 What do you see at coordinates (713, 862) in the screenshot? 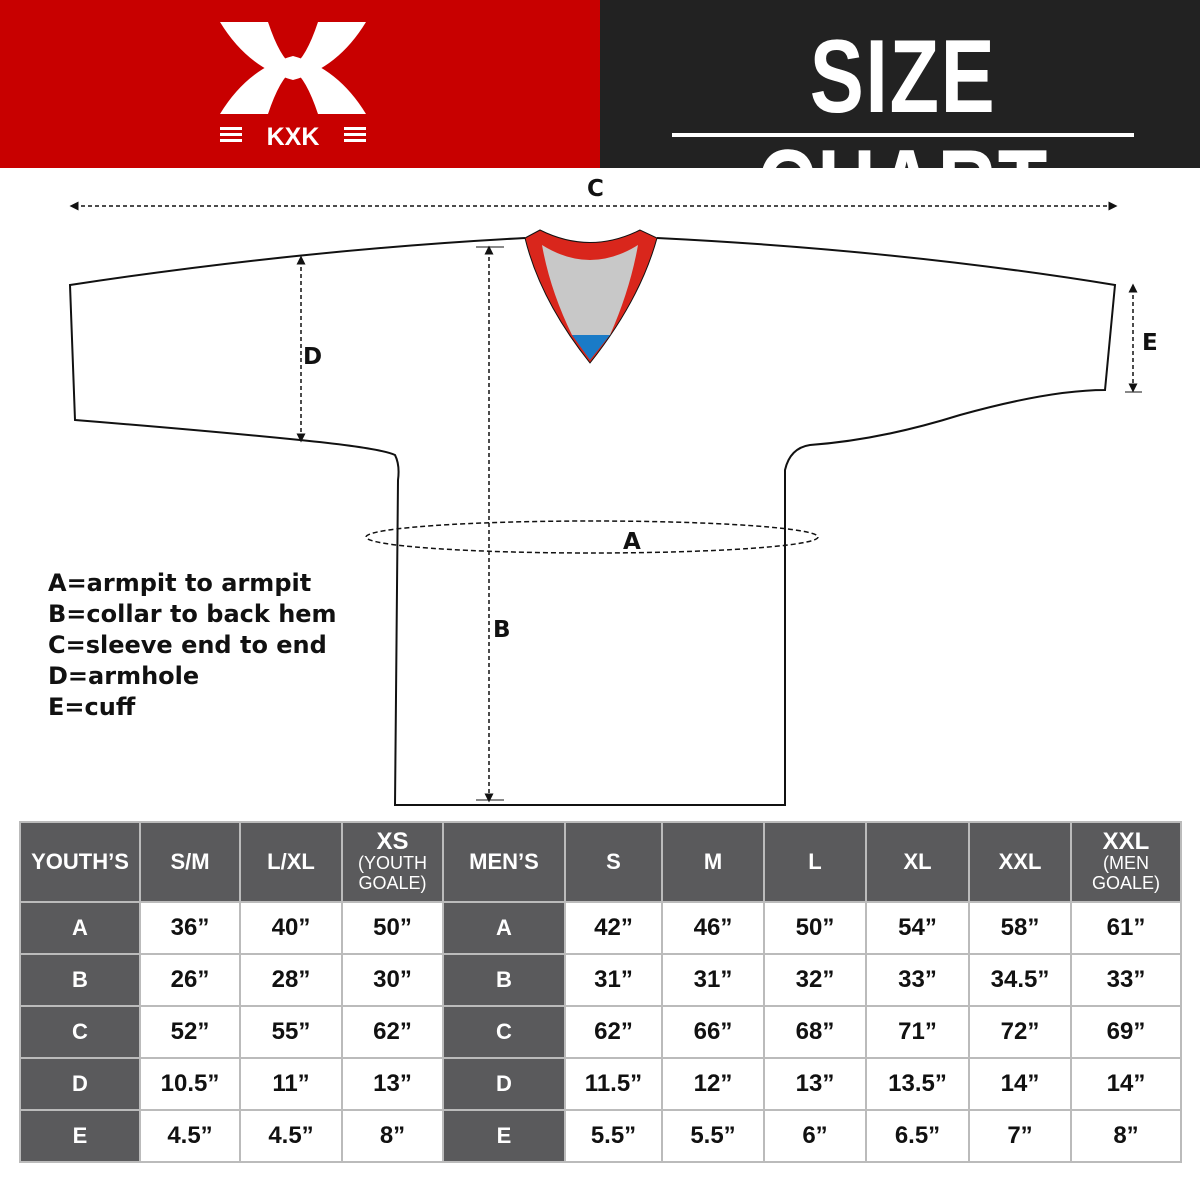
I see `size-header: M` at bounding box center [713, 862].